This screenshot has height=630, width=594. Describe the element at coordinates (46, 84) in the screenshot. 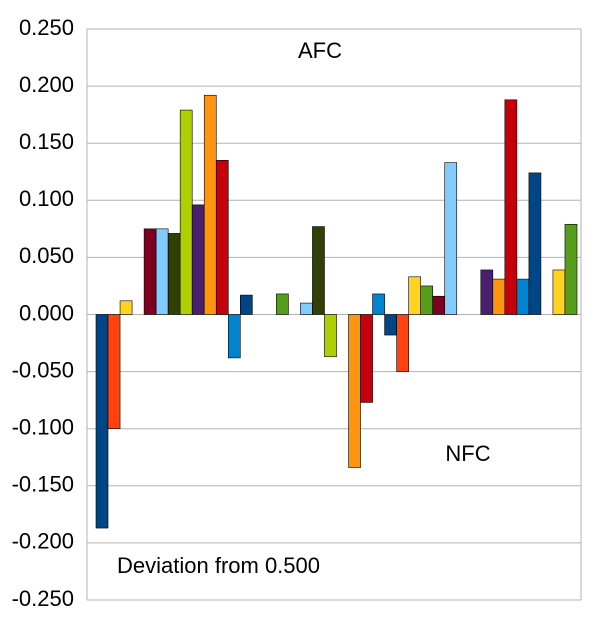

I see `y-tick-label: 0.200` at that location.